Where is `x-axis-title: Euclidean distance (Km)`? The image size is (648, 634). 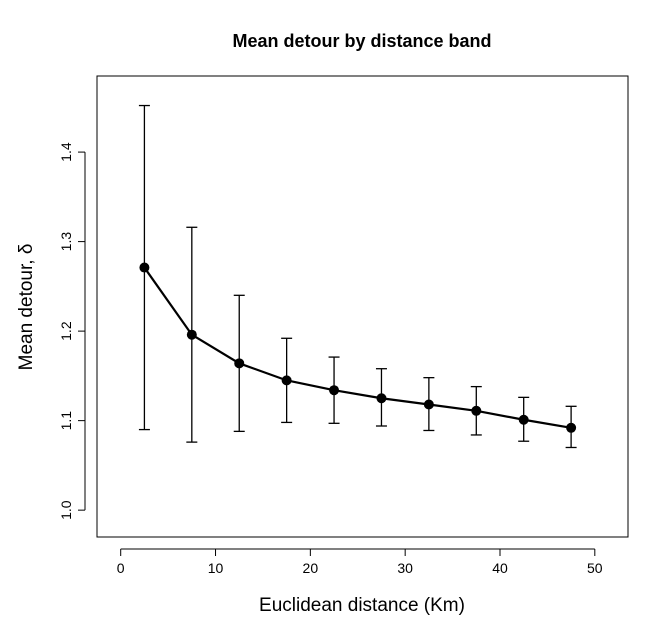
x-axis-title: Euclidean distance (Km) is located at coordinates (362, 605).